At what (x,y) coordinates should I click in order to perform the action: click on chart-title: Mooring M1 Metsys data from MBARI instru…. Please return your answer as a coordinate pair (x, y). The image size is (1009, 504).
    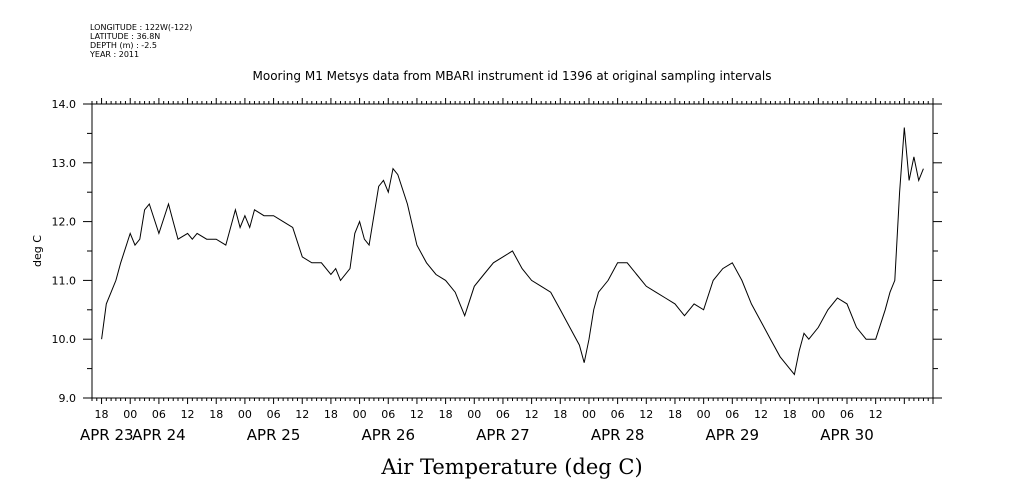
    Looking at the image, I should click on (512, 76).